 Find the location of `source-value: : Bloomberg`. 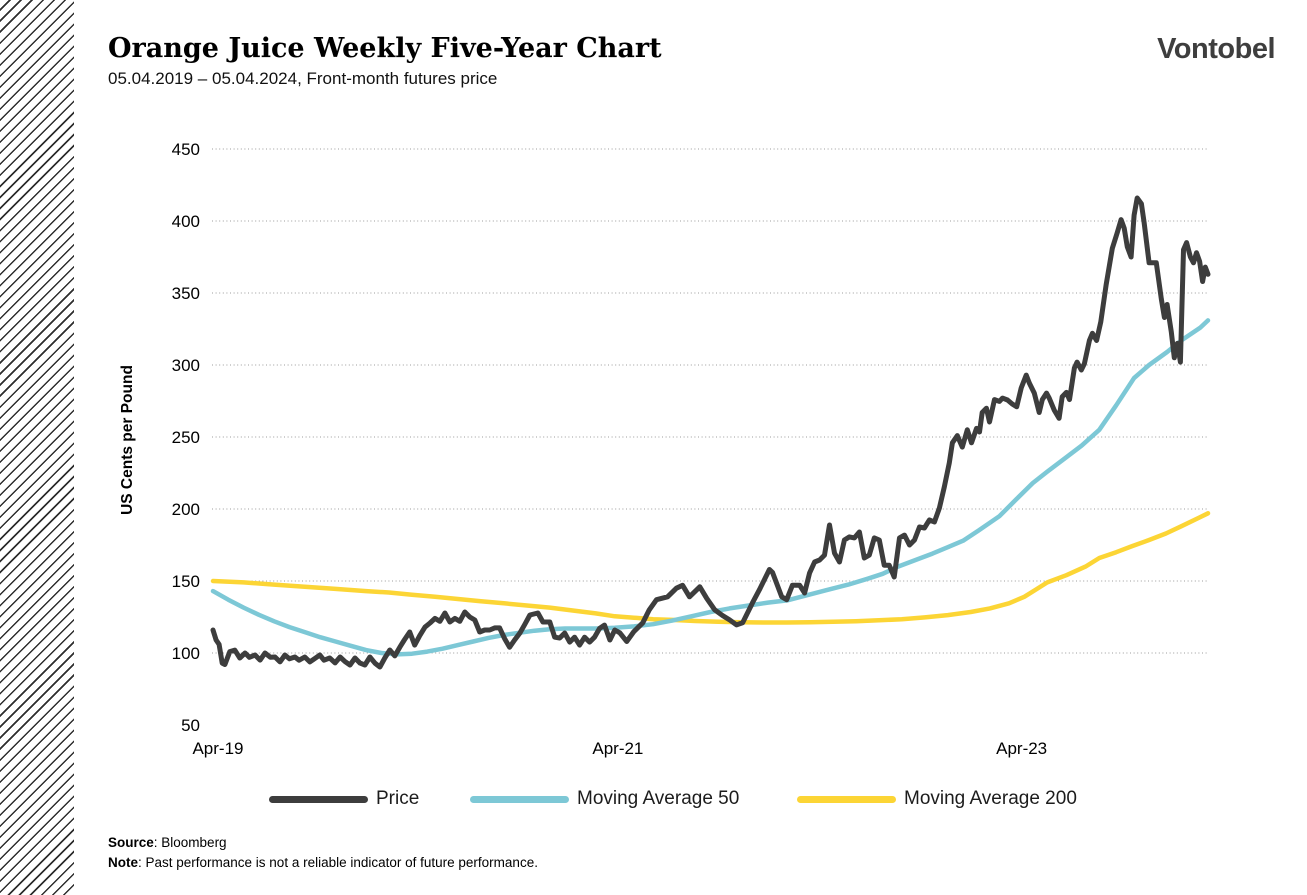

source-value: : Bloomberg is located at coordinates (190, 842).